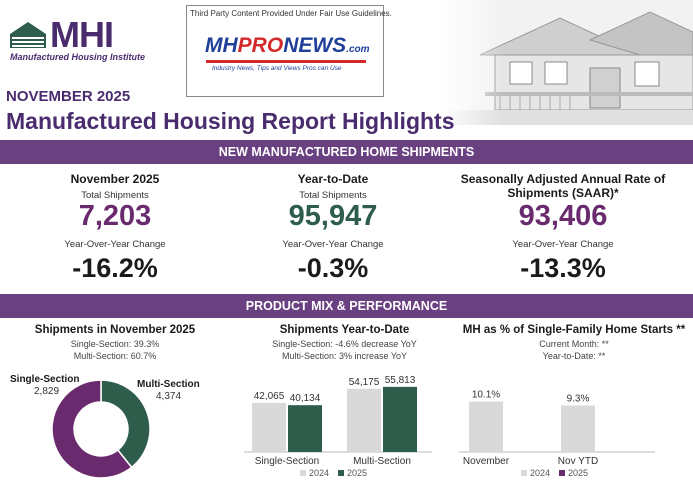 The image size is (693, 480). Describe the element at coordinates (115, 356) in the screenshot. I see `nov-mix-multi: Multi-Section: 60.7%` at that location.